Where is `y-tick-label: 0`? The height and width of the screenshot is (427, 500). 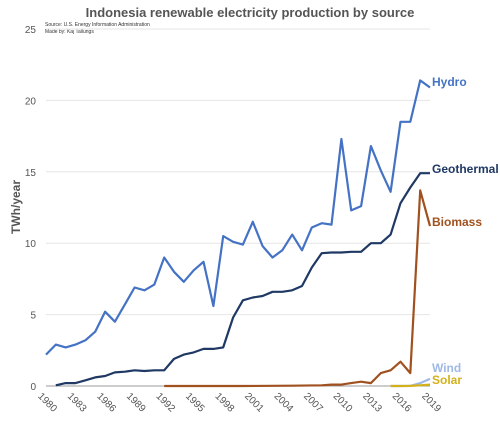 y-tick-label: 0 is located at coordinates (33, 387).